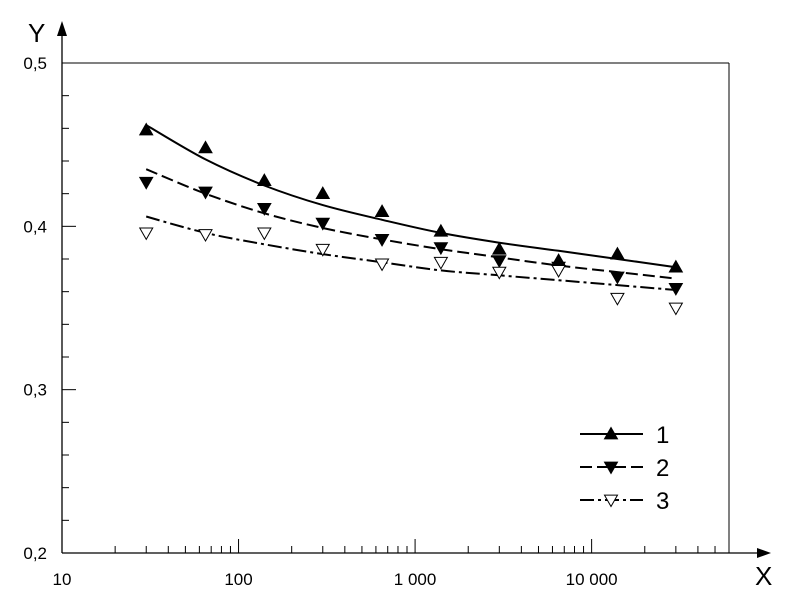 The height and width of the screenshot is (609, 795). What do you see at coordinates (764, 553) in the screenshot?
I see `x-axis-arrow` at bounding box center [764, 553].